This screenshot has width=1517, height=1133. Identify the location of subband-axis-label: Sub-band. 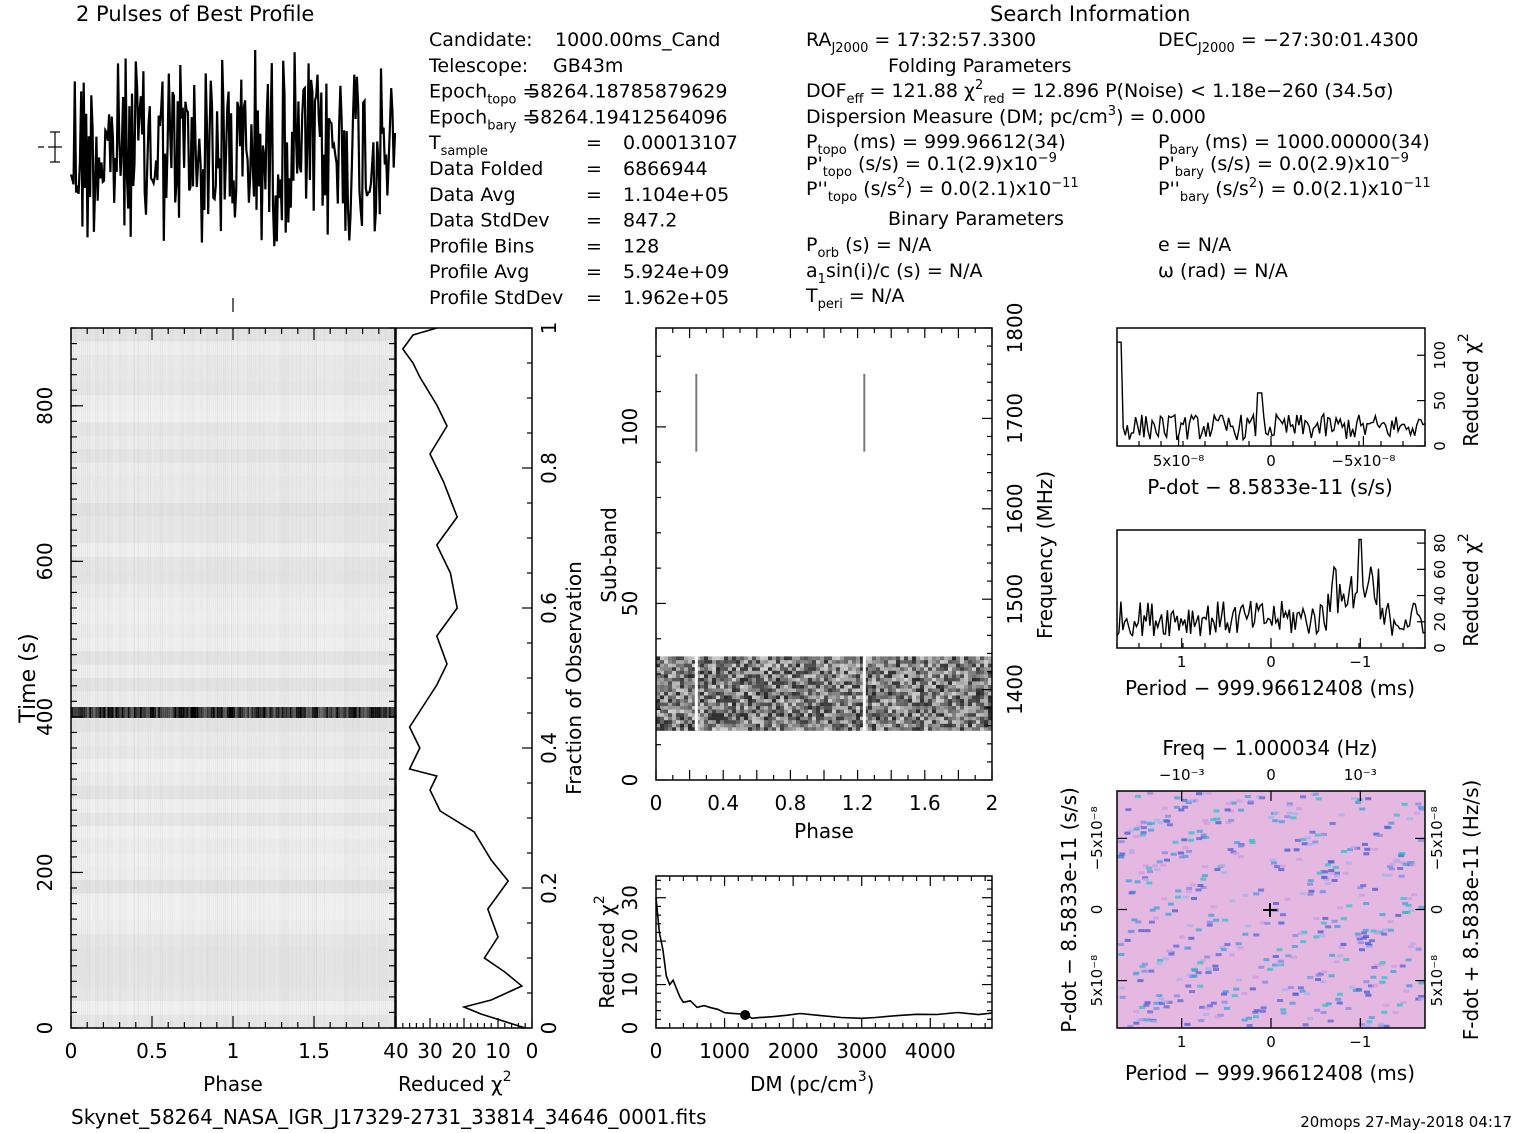
(609, 555).